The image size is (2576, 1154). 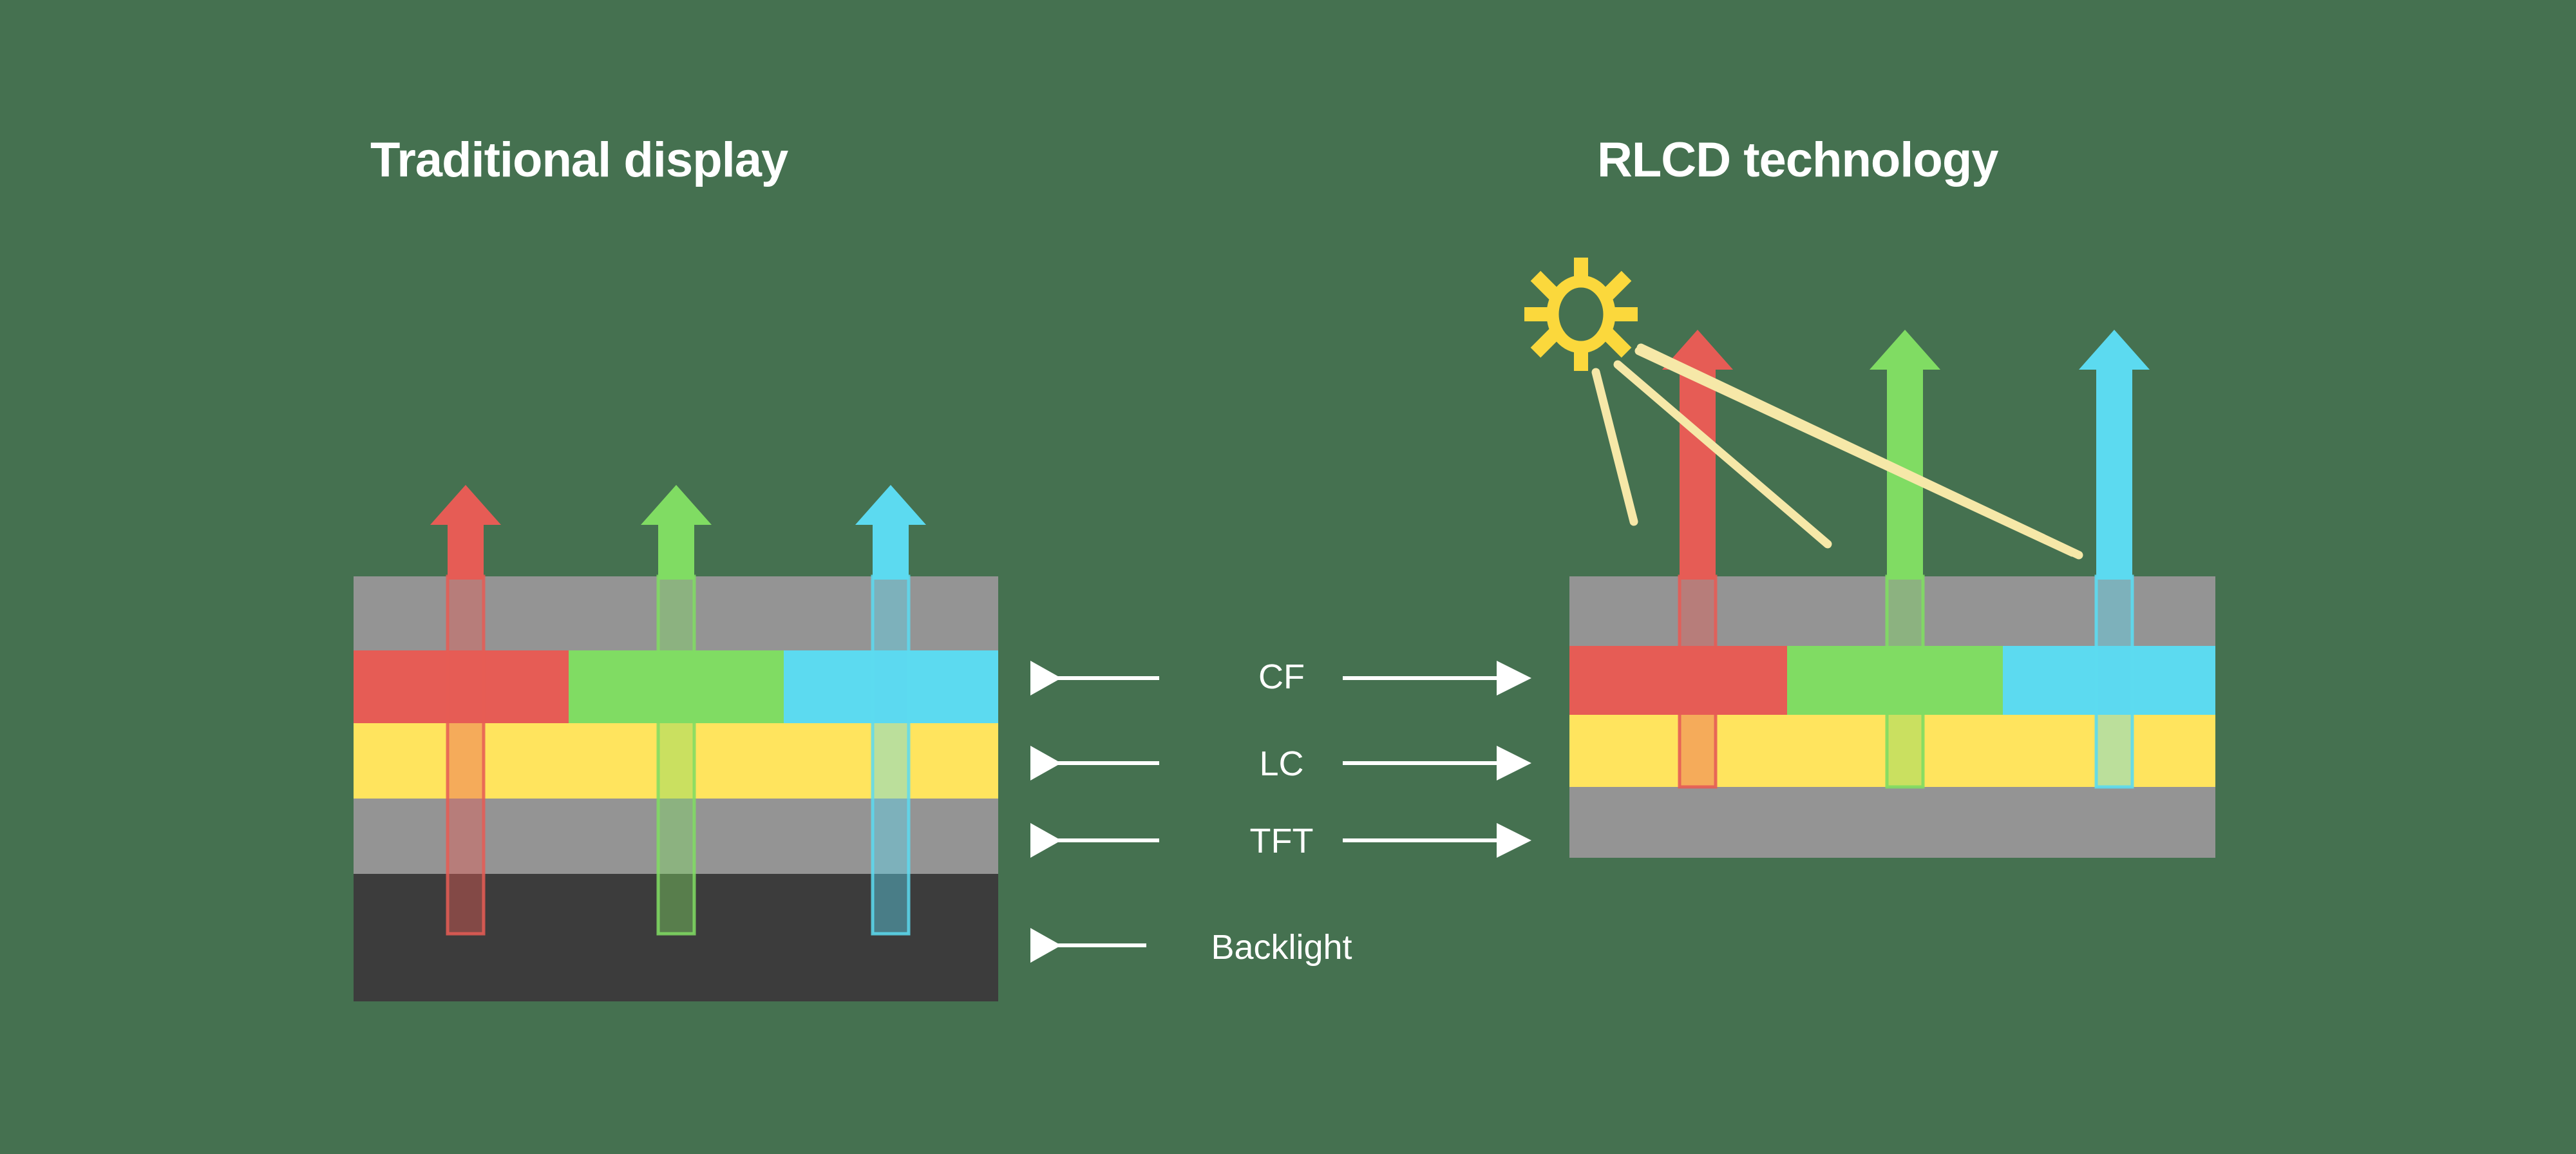 What do you see at coordinates (1698, 559) in the screenshot?
I see `right-red-light-arrow` at bounding box center [1698, 559].